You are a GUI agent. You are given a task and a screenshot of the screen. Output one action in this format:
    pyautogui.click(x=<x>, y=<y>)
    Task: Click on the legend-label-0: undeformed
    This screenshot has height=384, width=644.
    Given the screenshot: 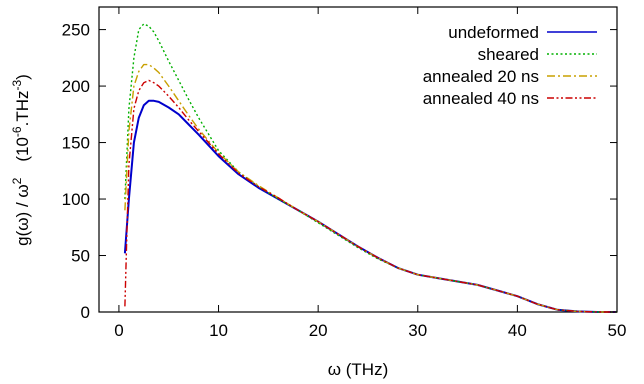 What is the action you would take?
    pyautogui.click(x=493, y=32)
    